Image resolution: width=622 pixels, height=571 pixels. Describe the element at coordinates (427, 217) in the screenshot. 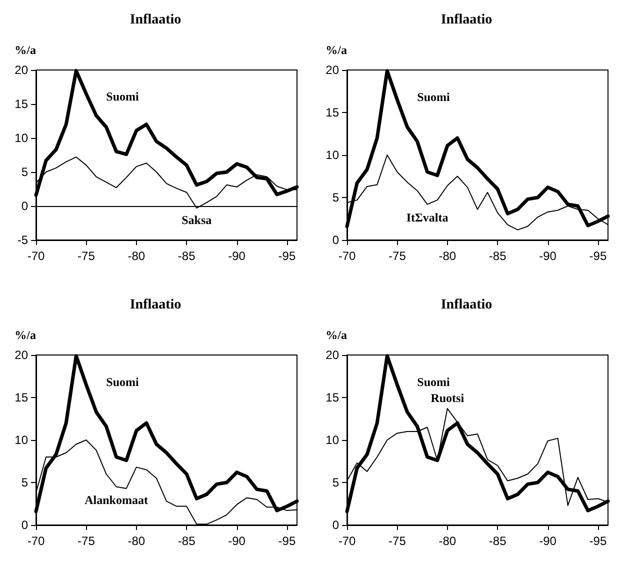

I see `series-label: ItΣvalta` at that location.